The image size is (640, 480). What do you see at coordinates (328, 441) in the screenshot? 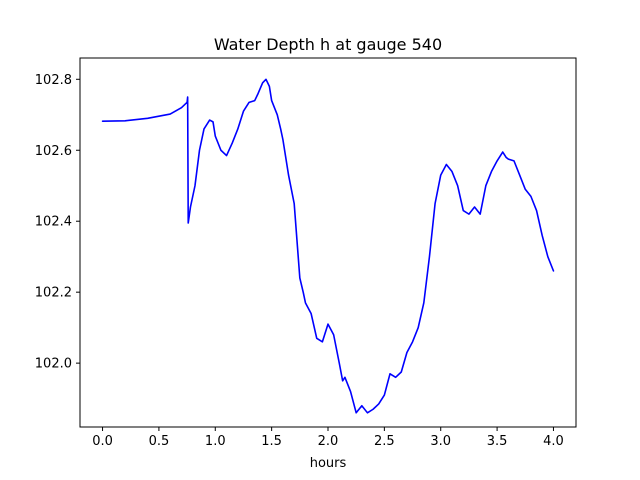
I see `x-tick-label: 2.0` at bounding box center [328, 441].